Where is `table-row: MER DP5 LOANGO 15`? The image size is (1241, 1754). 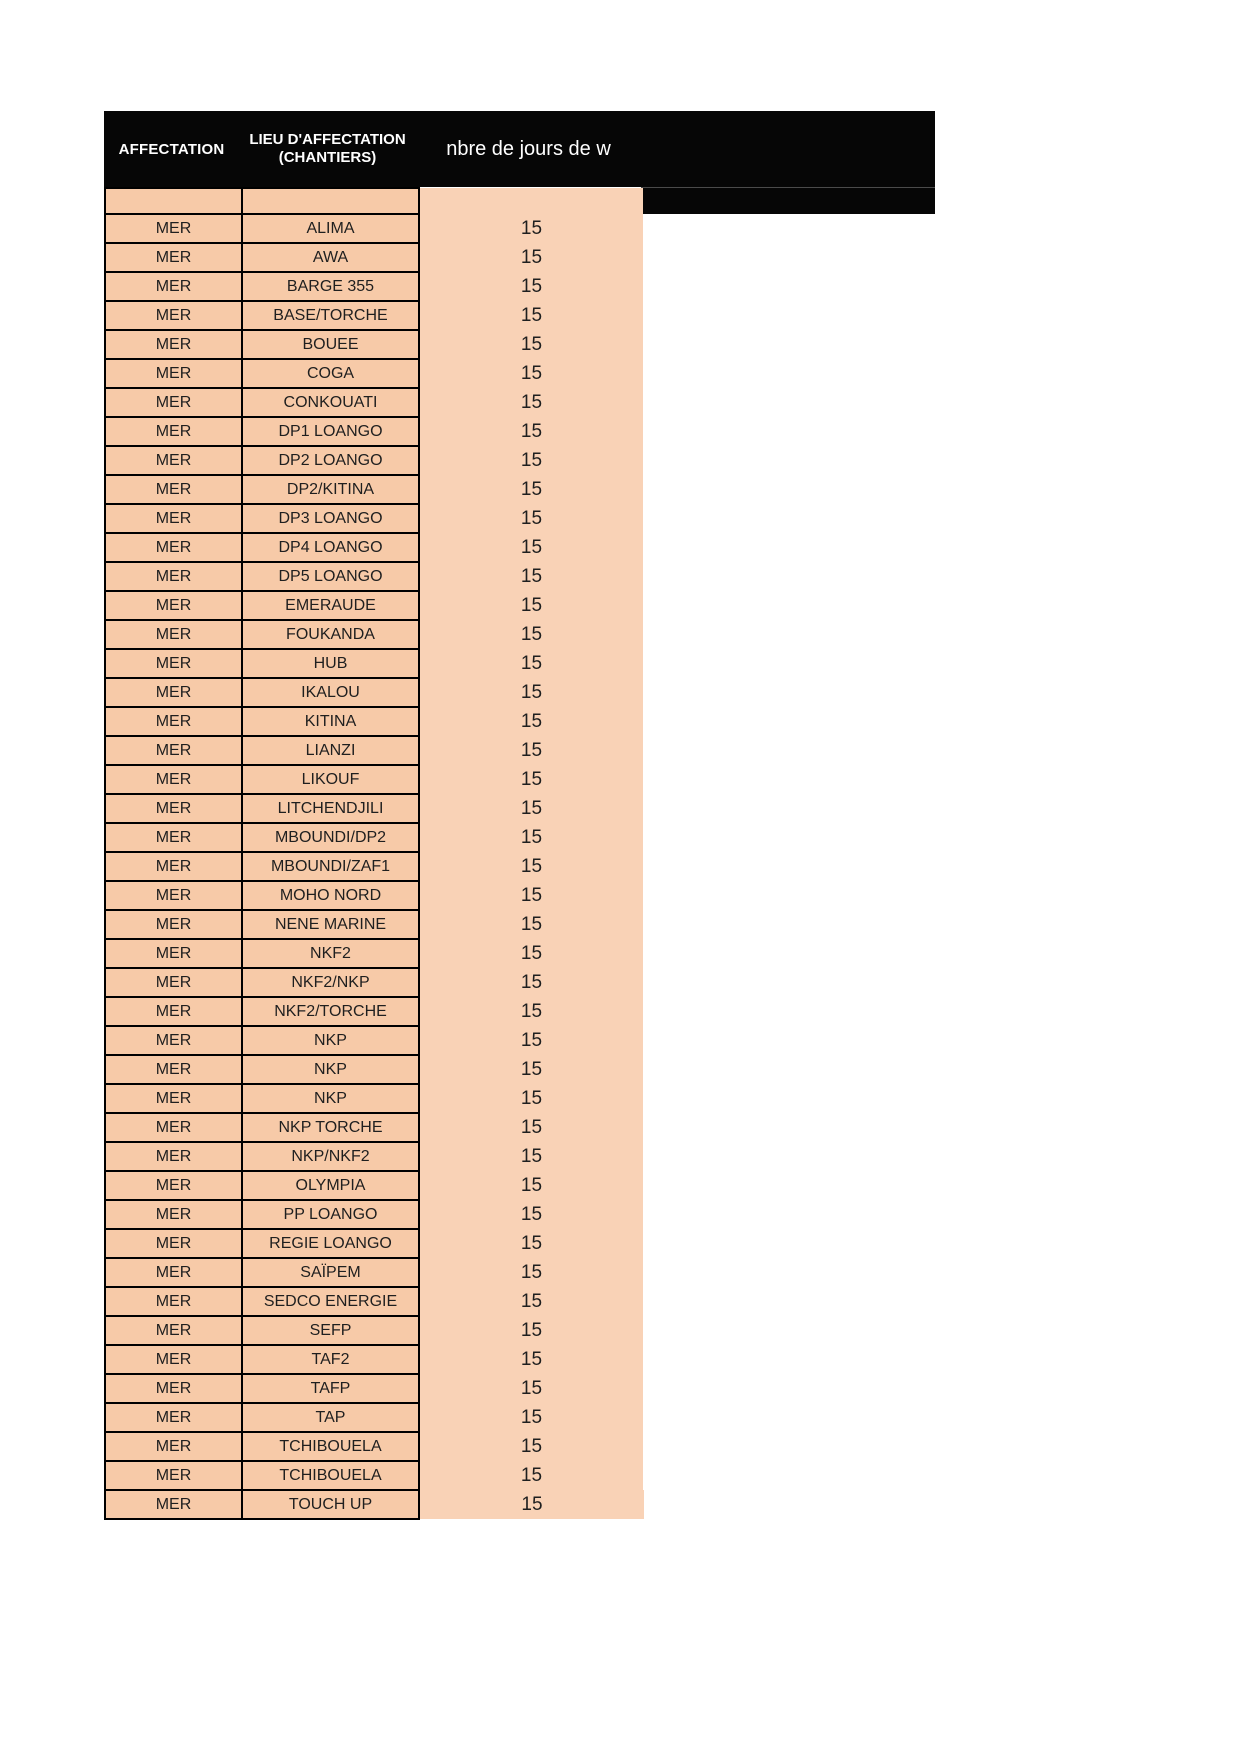
table-row: MER DP5 LOANGO 15 is located at coordinates (374, 576).